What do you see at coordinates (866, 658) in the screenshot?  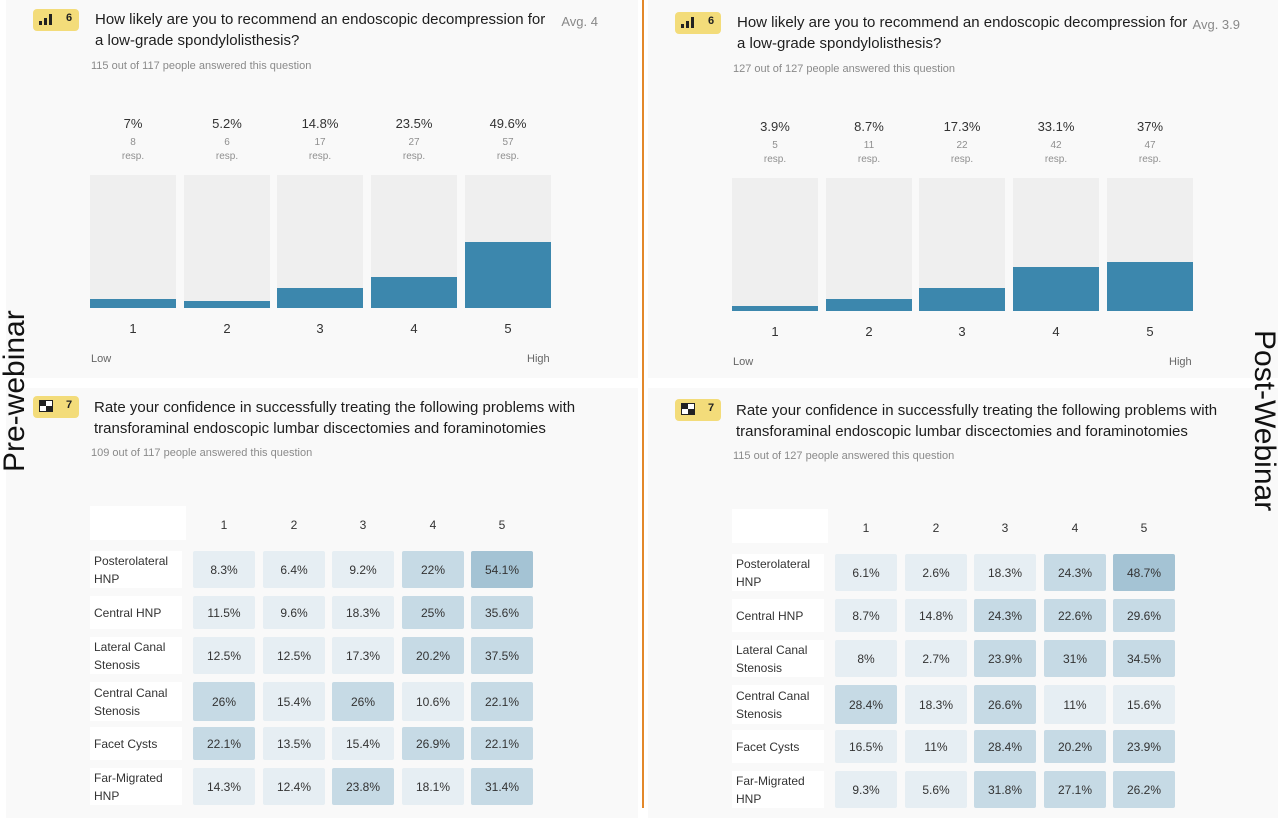 I see `heatmap-cell: 8%` at bounding box center [866, 658].